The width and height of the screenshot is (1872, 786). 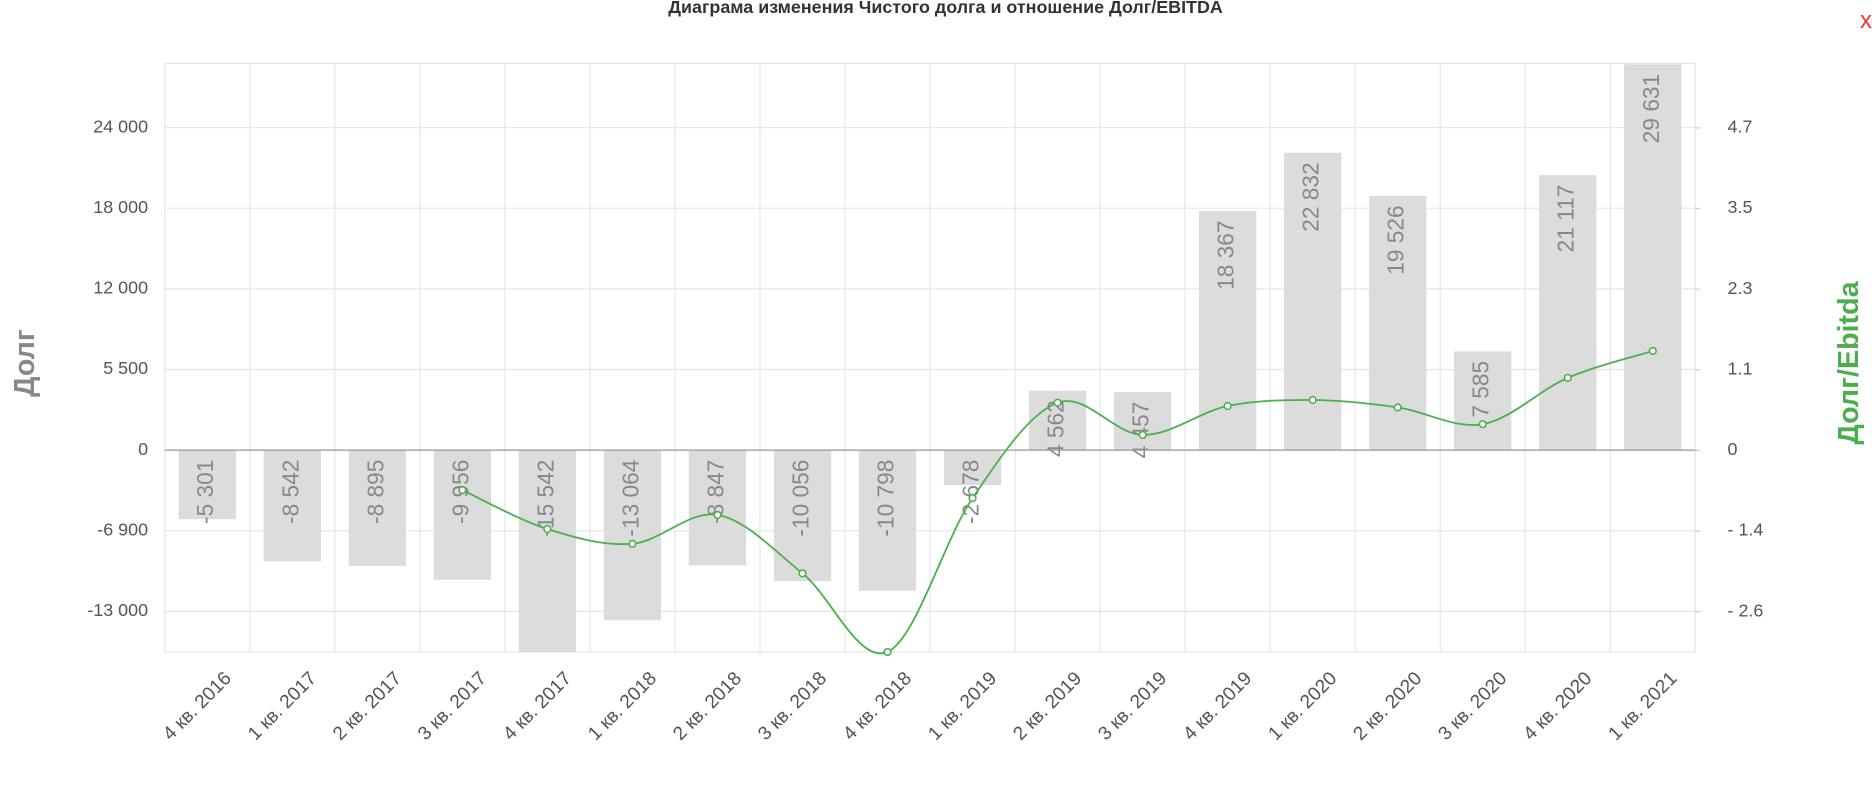 What do you see at coordinates (1396, 239) in the screenshot?
I see `bar-value-label: 19 526` at bounding box center [1396, 239].